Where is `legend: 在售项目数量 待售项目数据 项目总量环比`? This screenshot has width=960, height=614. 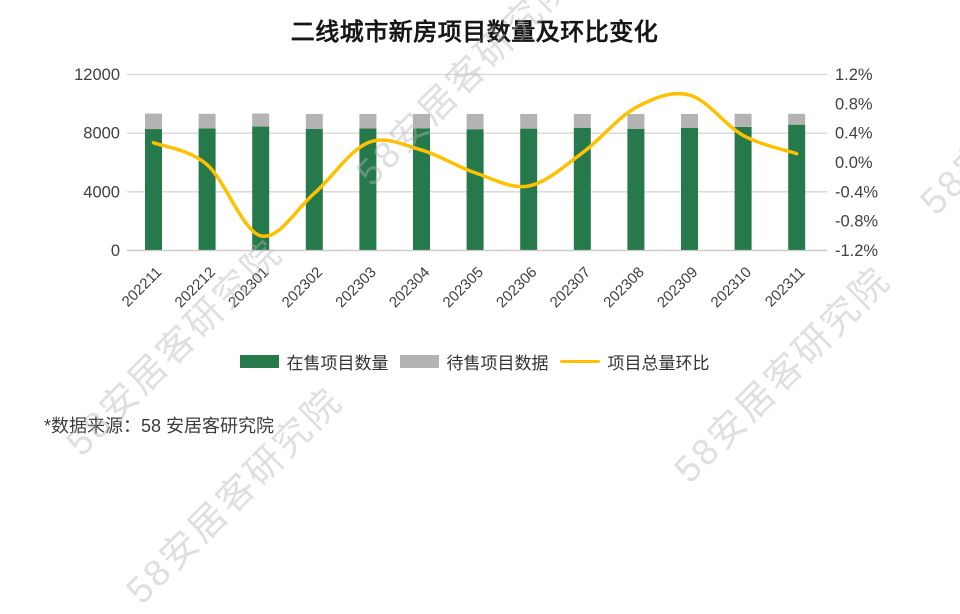 legend: 在售项目数量 待售项目数据 项目总量环比 is located at coordinates (474, 361).